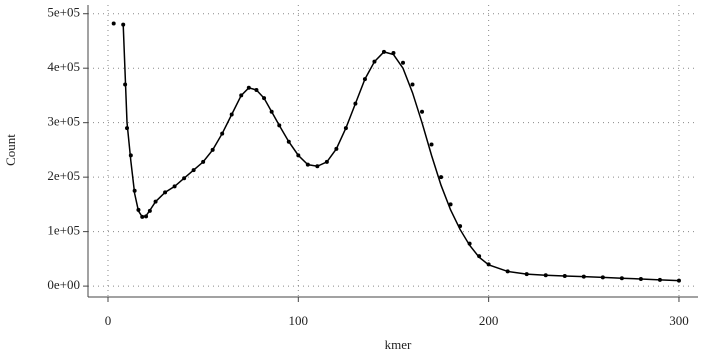 This screenshot has height=355, width=707. Describe the element at coordinates (10, 150) in the screenshot. I see `y-axis-label: Count` at that location.